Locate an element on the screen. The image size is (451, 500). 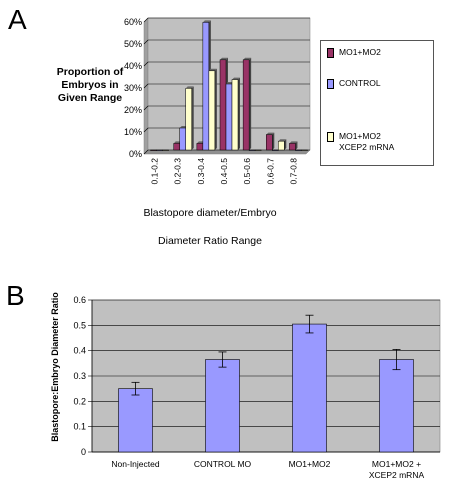
chart-a-x-tick-label: 0.1-0.2 is located at coordinates (155, 171).